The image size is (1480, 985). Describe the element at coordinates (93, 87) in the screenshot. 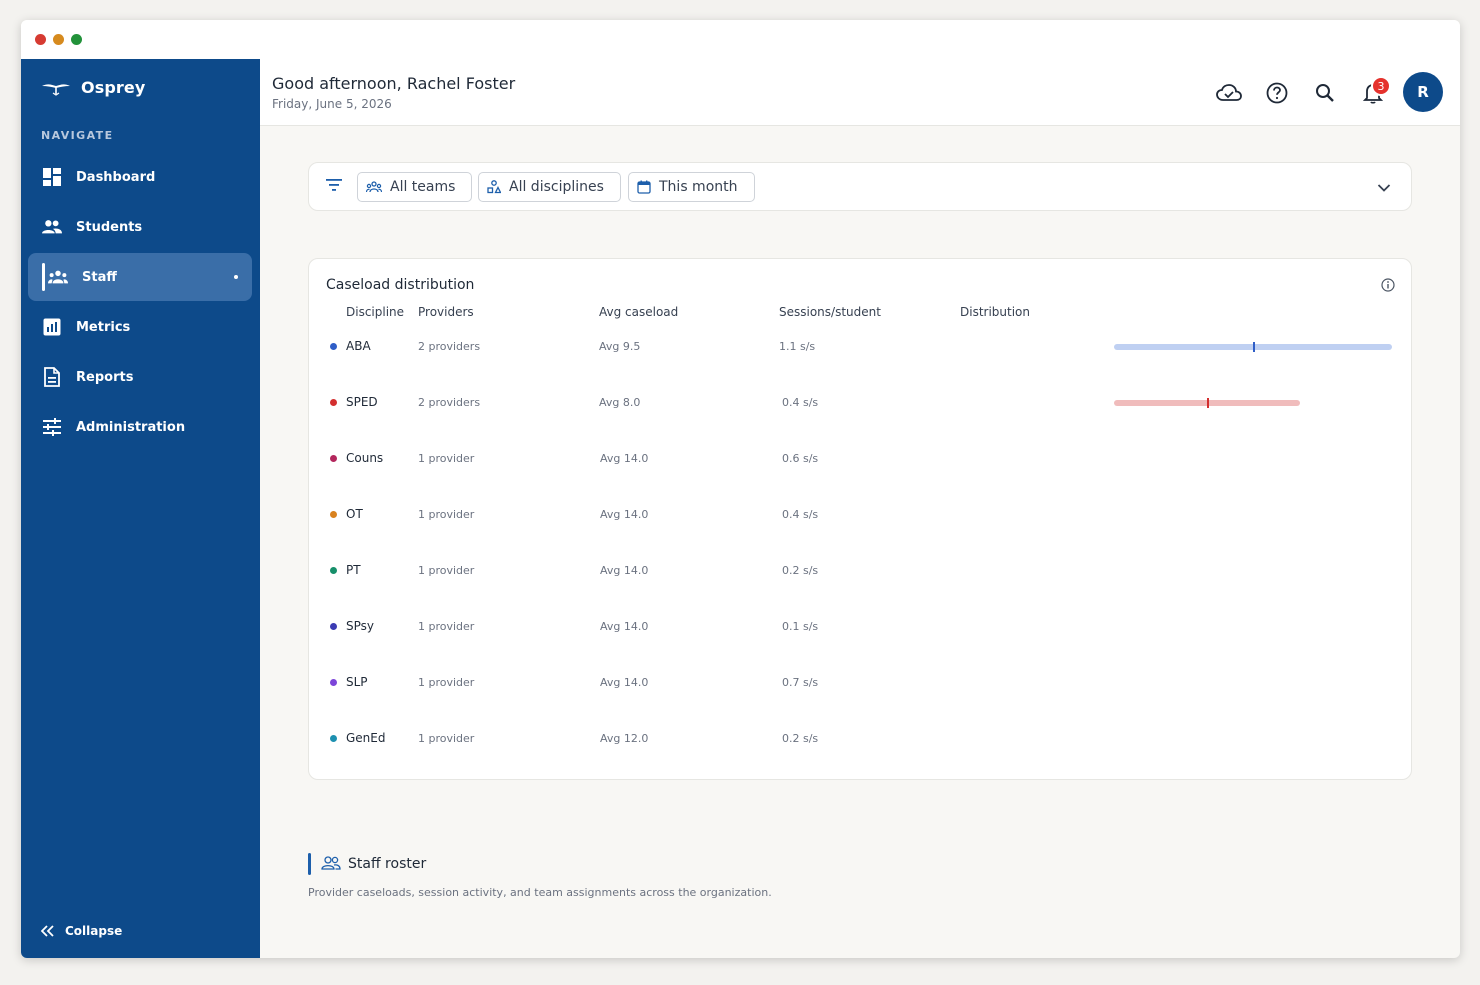

I see `app-logo: Osprey` at that location.